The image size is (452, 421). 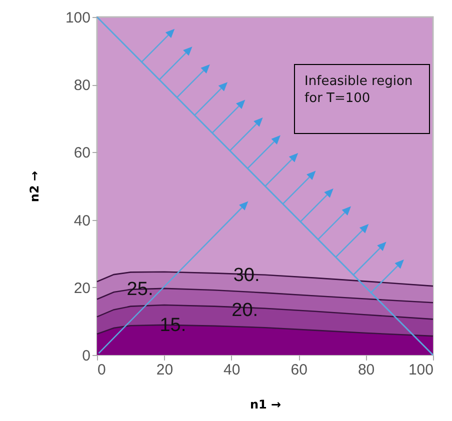 I want to click on x-axis-title: n1 →, so click(x=266, y=405).